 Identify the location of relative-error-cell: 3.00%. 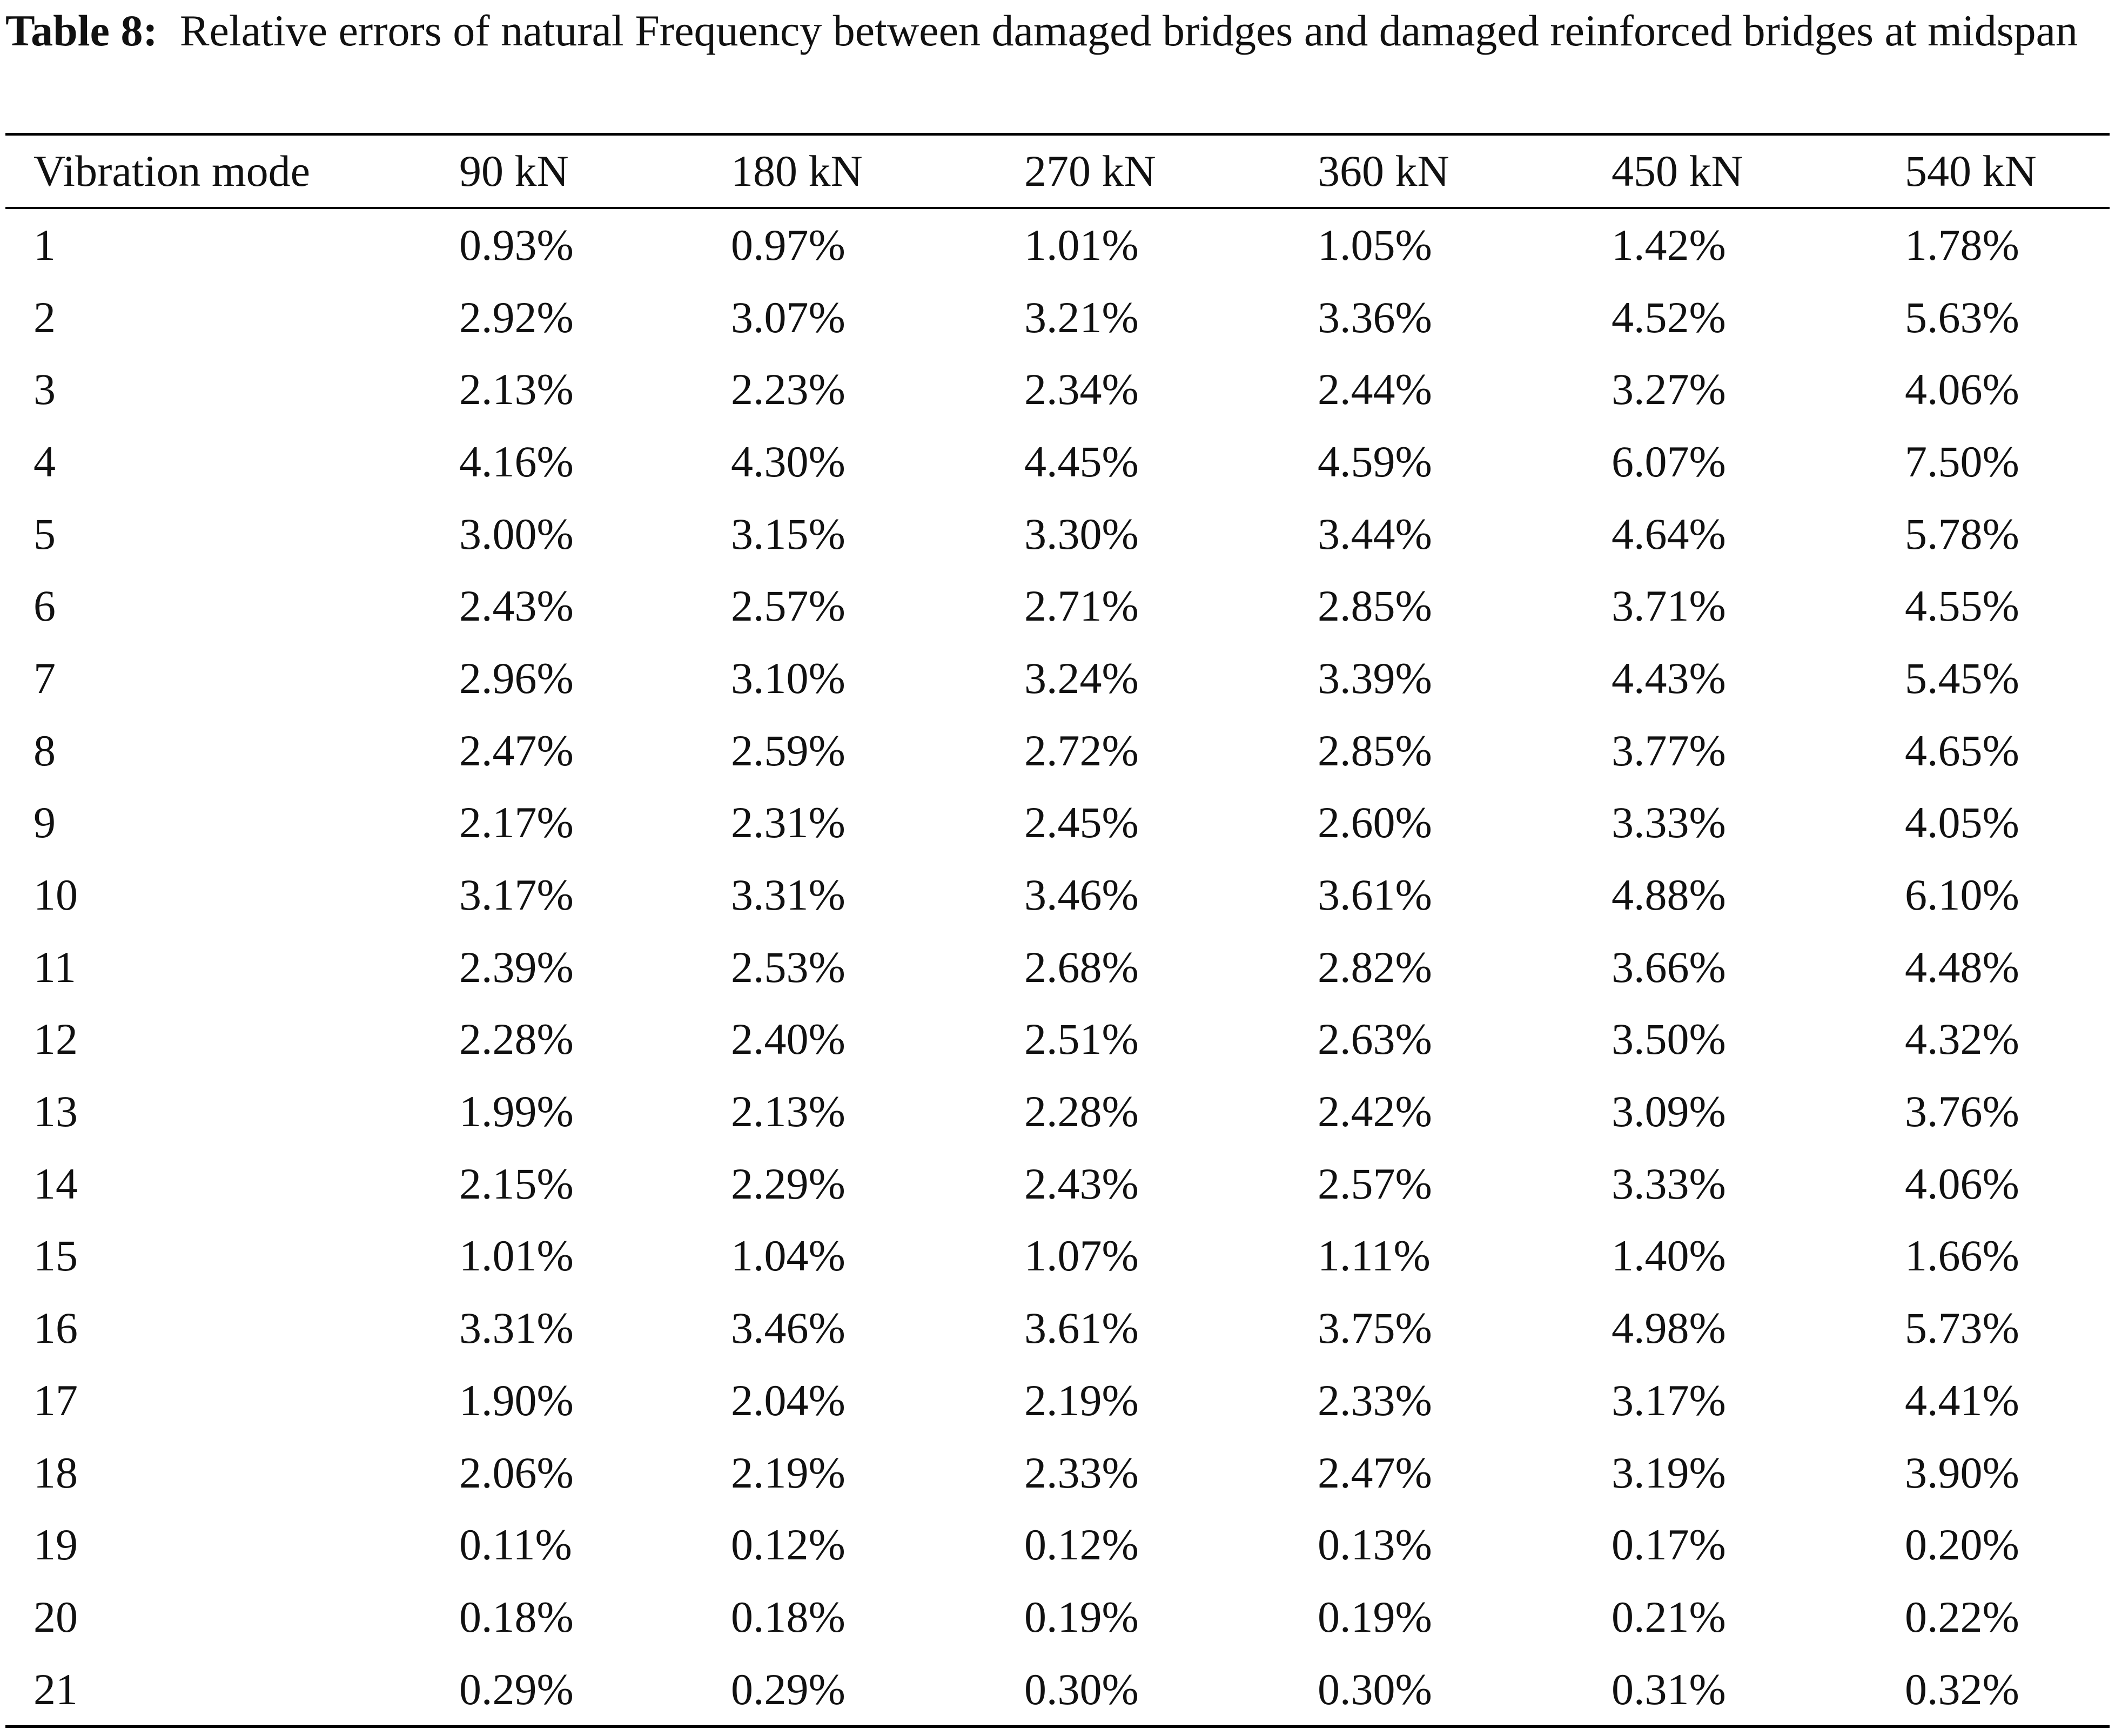
(516, 534).